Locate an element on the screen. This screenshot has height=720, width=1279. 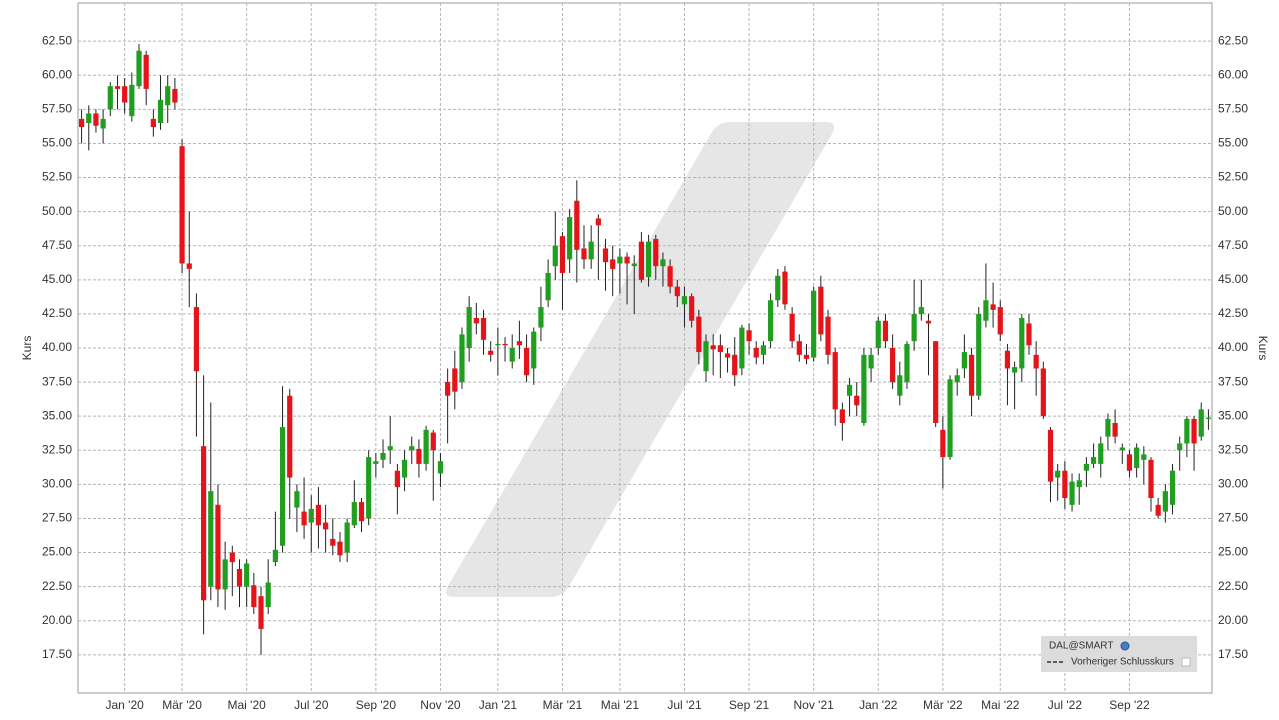
y2-tick-label: 25.00 is located at coordinates (1233, 552).